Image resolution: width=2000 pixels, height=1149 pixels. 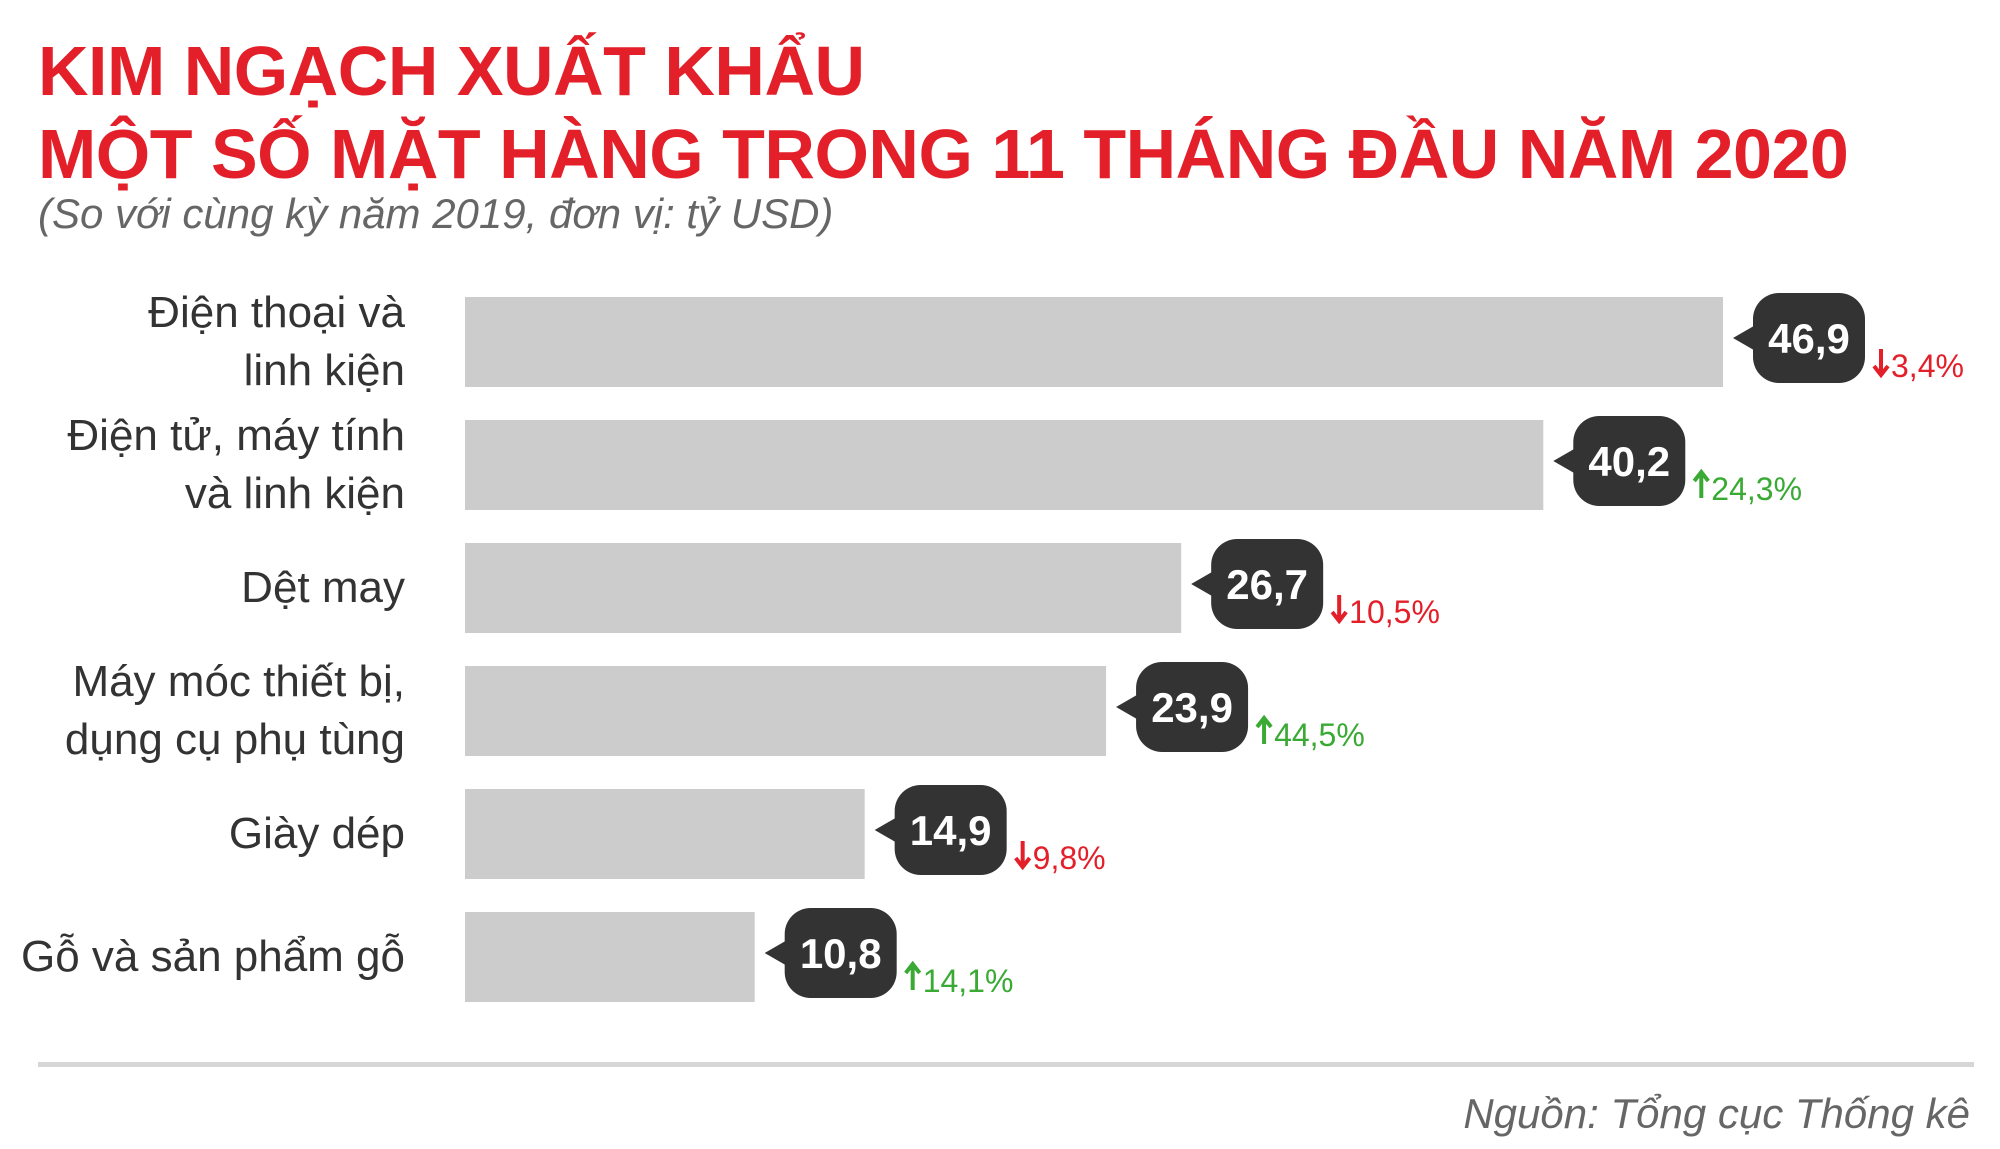 What do you see at coordinates (235, 739) in the screenshot?
I see `category-label: dụng cụ phụ tùng` at bounding box center [235, 739].